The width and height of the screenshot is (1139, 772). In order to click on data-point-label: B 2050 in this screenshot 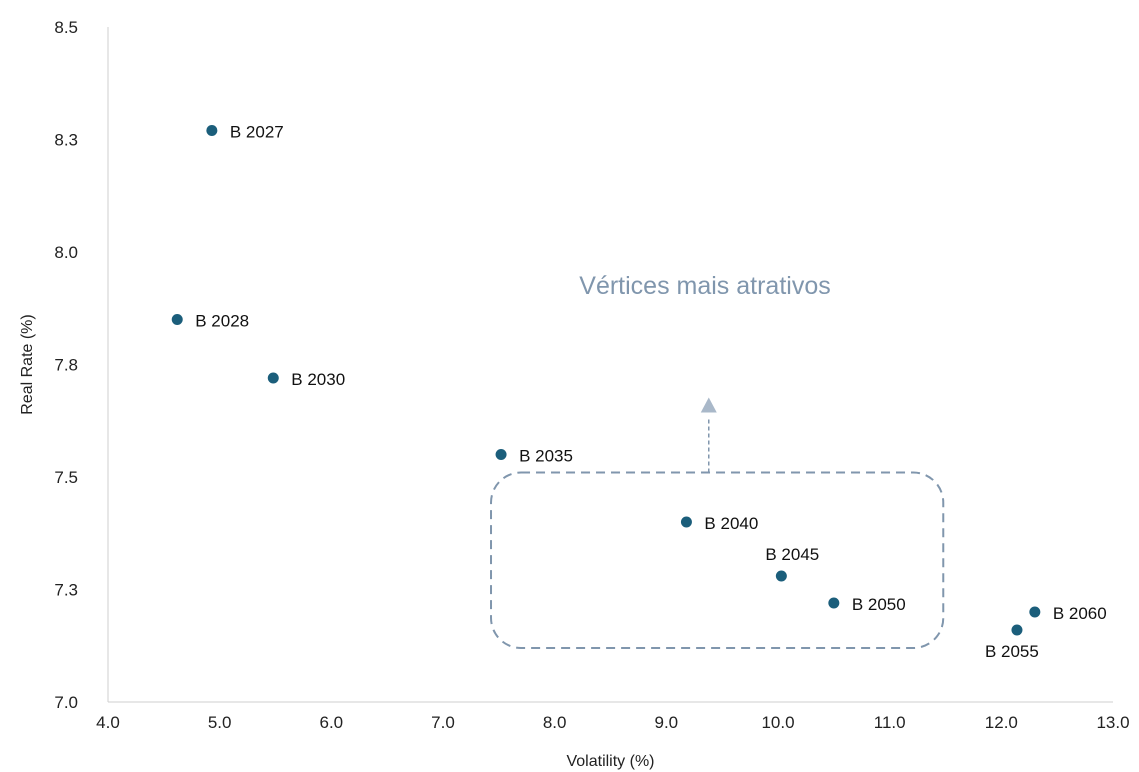, I will do `click(879, 604)`.